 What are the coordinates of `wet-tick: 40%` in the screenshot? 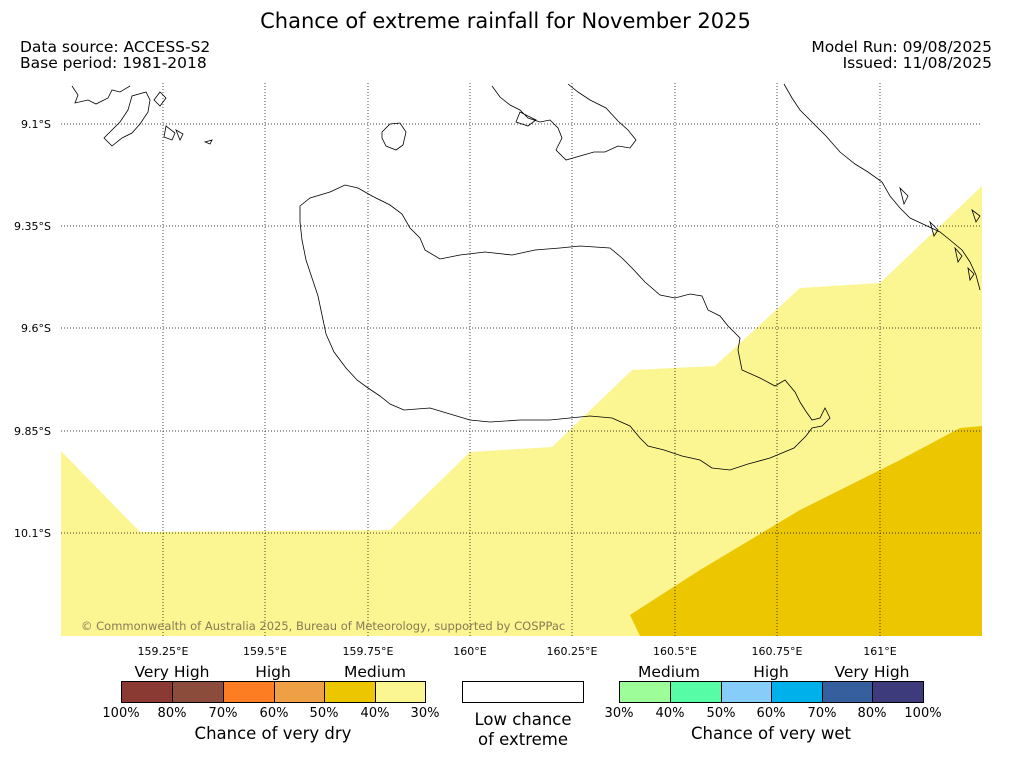 It's located at (670, 713).